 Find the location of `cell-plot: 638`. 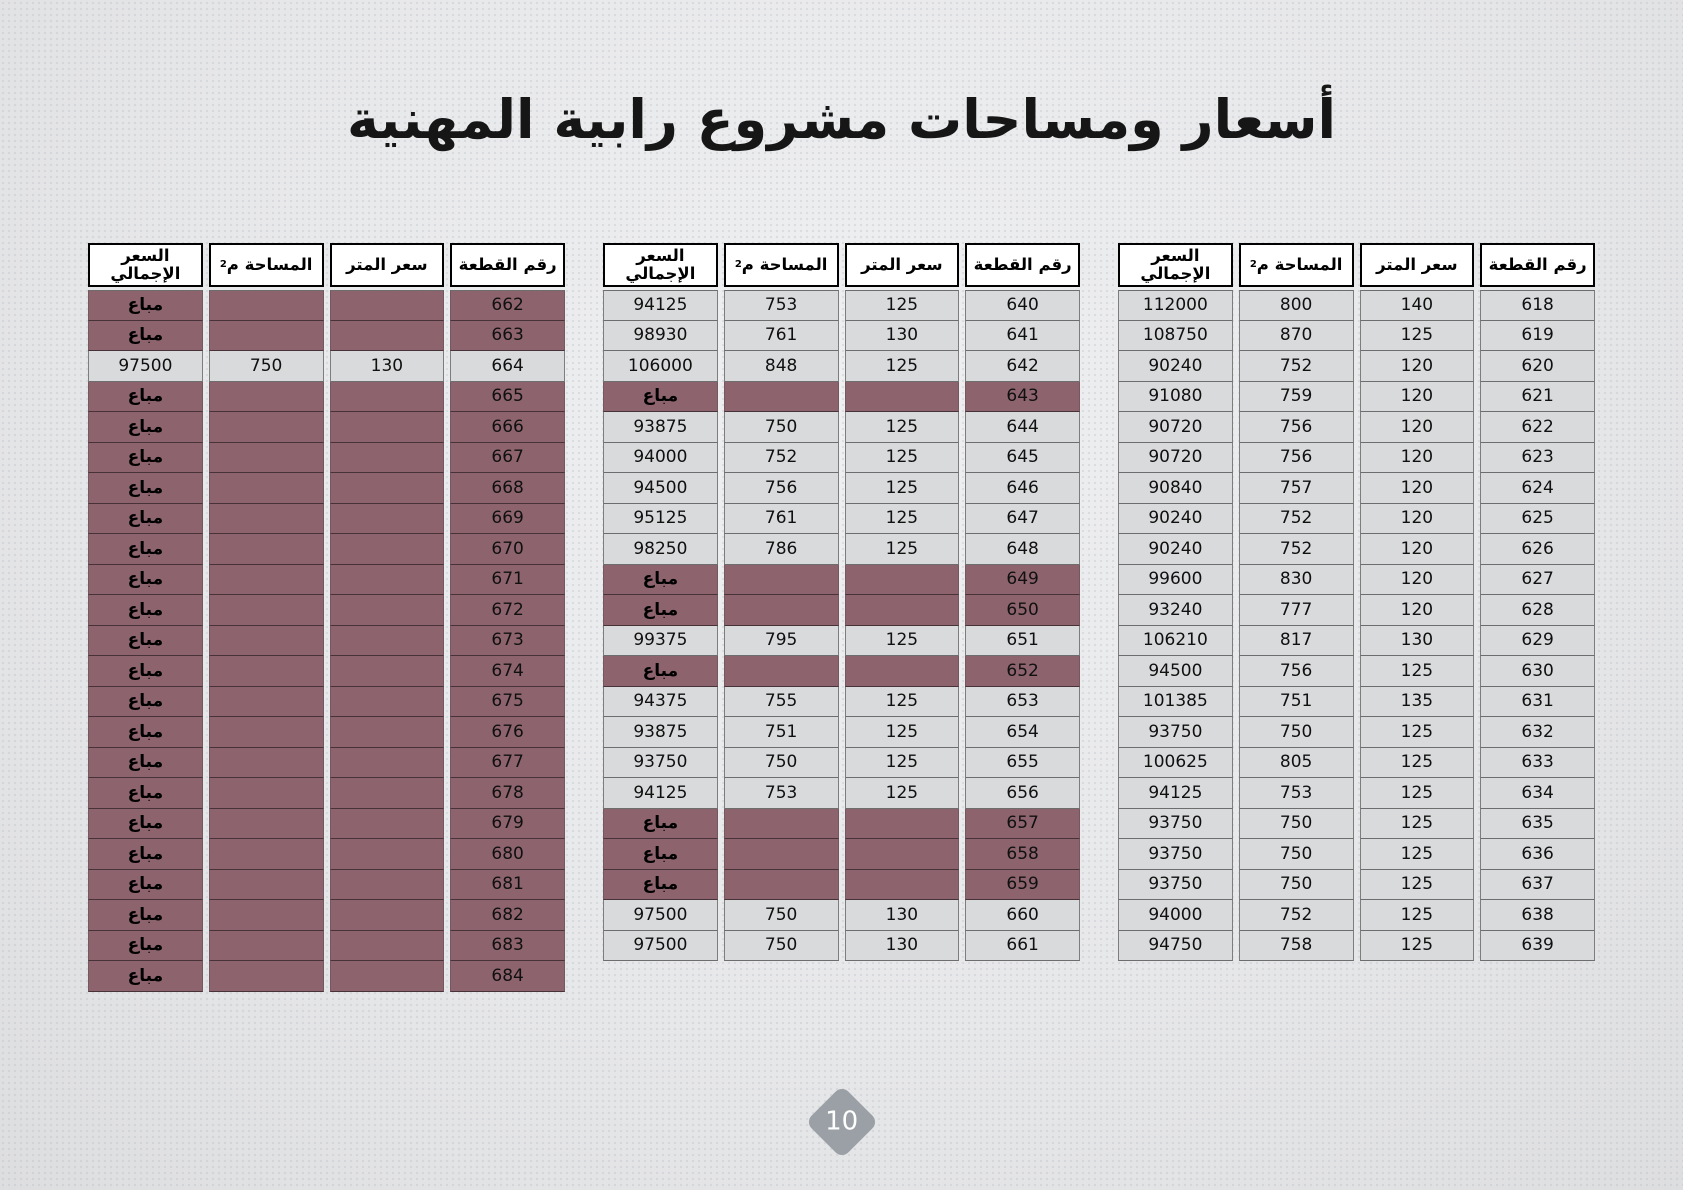

cell-plot: 638 is located at coordinates (1537, 915).